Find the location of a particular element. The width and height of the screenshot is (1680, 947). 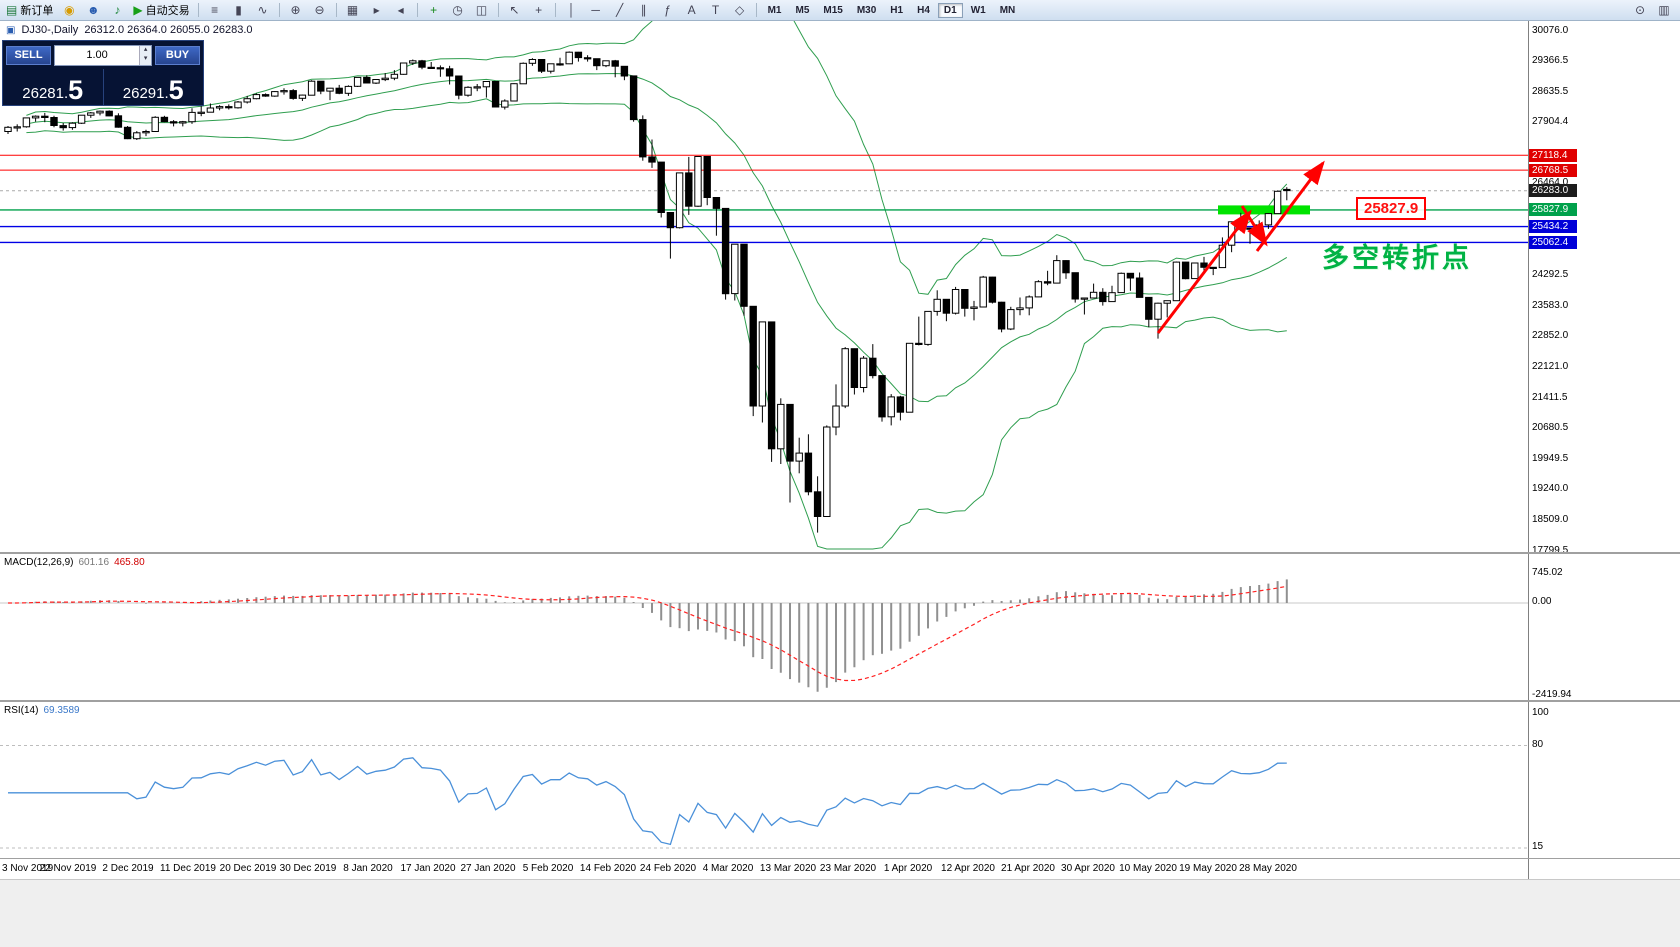

one-click-trading-panel: SELL ▴ ▾ BUY 26281.5 26291.5 is located at coordinates (103, 73).